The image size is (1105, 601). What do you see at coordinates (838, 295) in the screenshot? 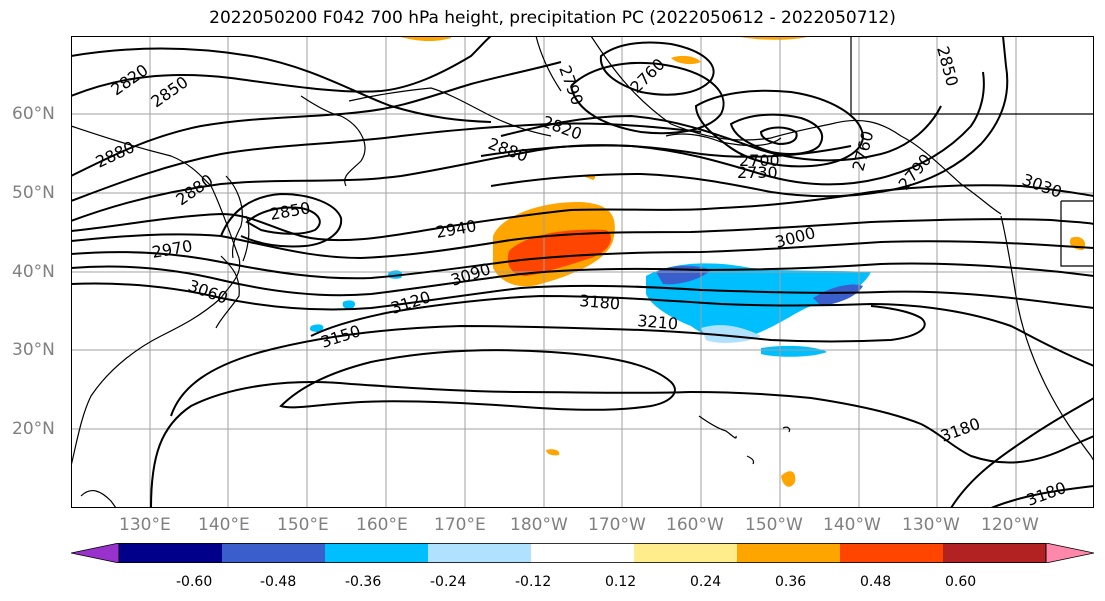
I see `precip-strong-negative-region-east` at bounding box center [838, 295].